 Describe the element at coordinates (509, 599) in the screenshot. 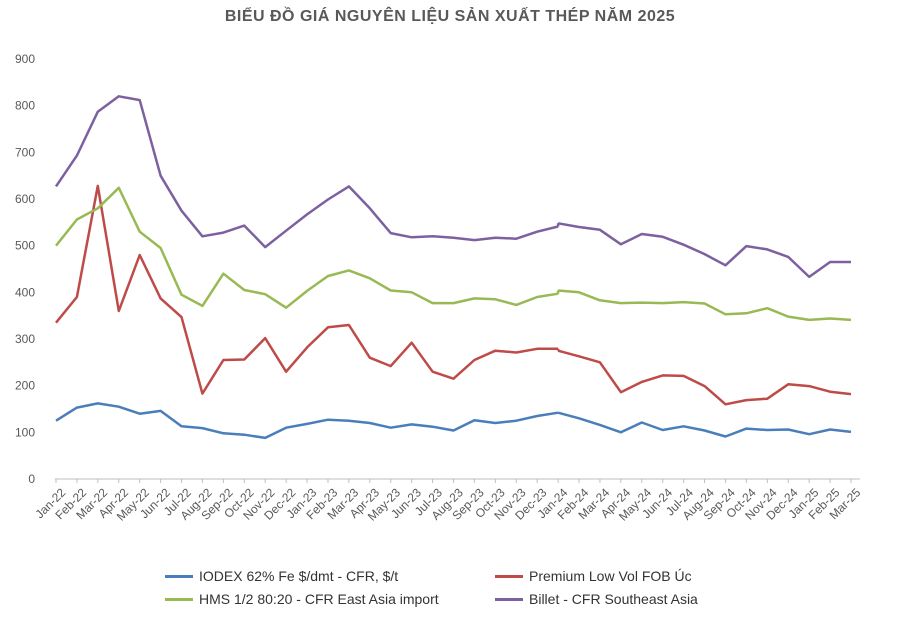

I see `legend-swatch-billet` at that location.